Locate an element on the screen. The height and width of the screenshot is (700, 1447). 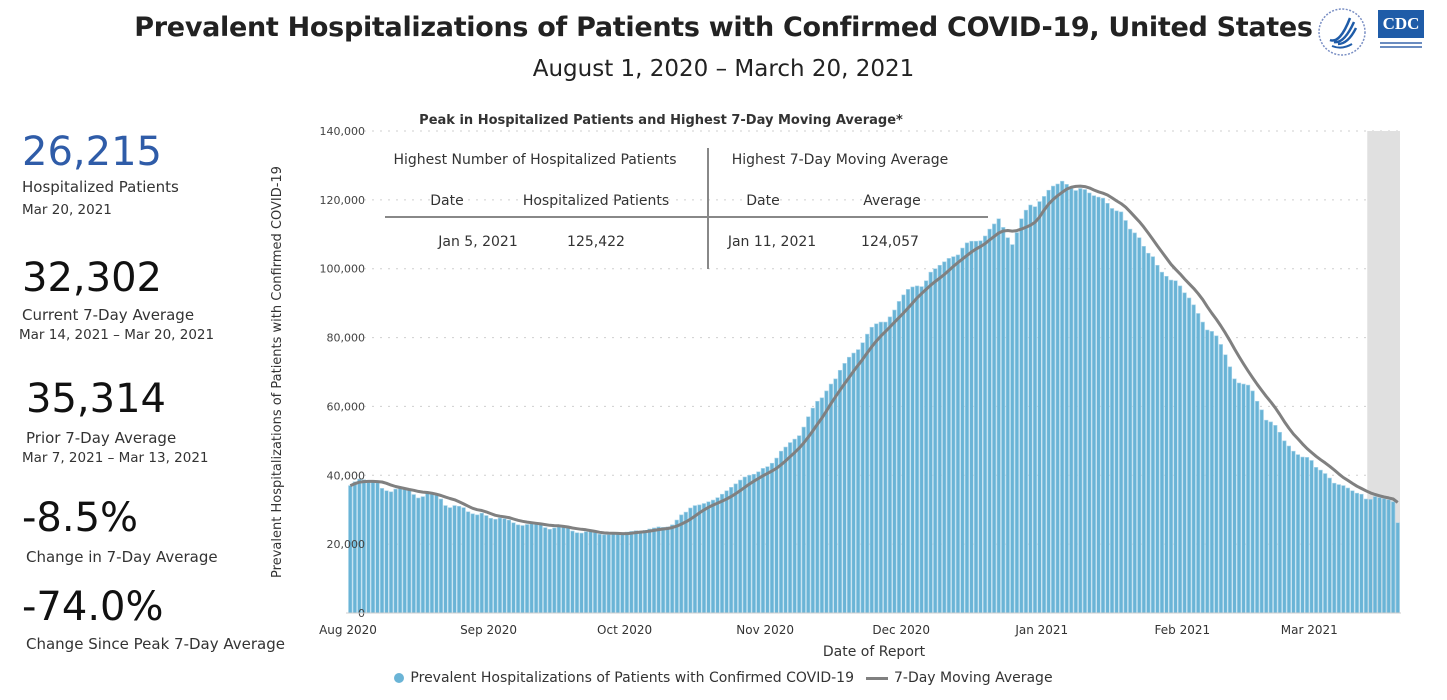
stat-date: Mar 20, 2021 is located at coordinates (67, 210).